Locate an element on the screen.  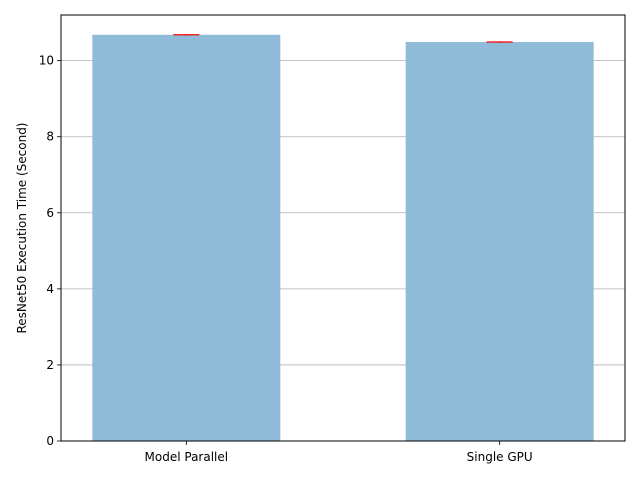
y-axis-label: ResNet50 Execution Time (Second) is located at coordinates (22, 228).